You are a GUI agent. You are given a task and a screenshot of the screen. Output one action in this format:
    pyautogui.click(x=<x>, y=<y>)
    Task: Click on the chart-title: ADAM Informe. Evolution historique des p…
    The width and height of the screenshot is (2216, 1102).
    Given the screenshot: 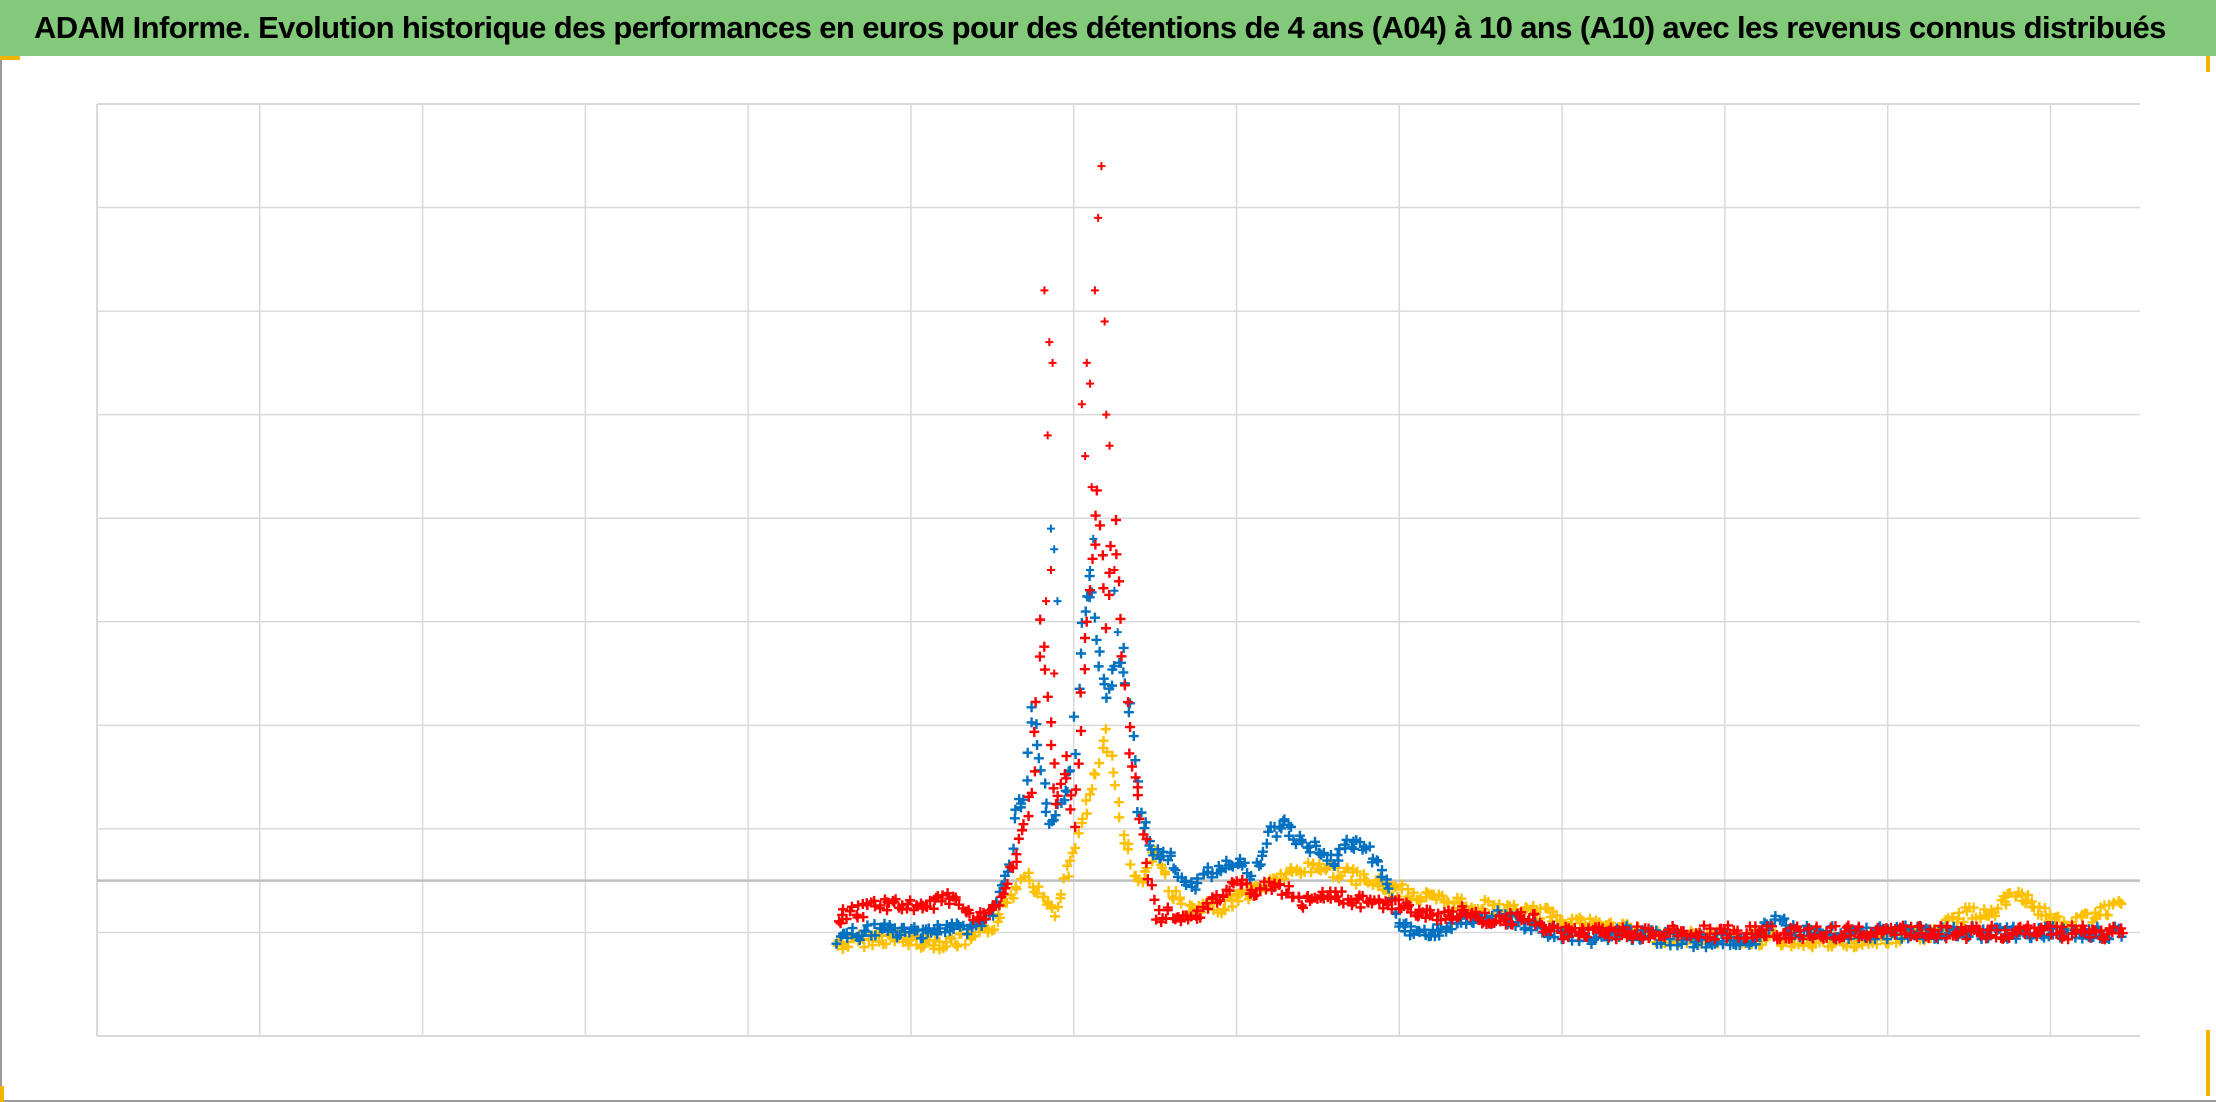 What is the action you would take?
    pyautogui.click(x=1100, y=27)
    